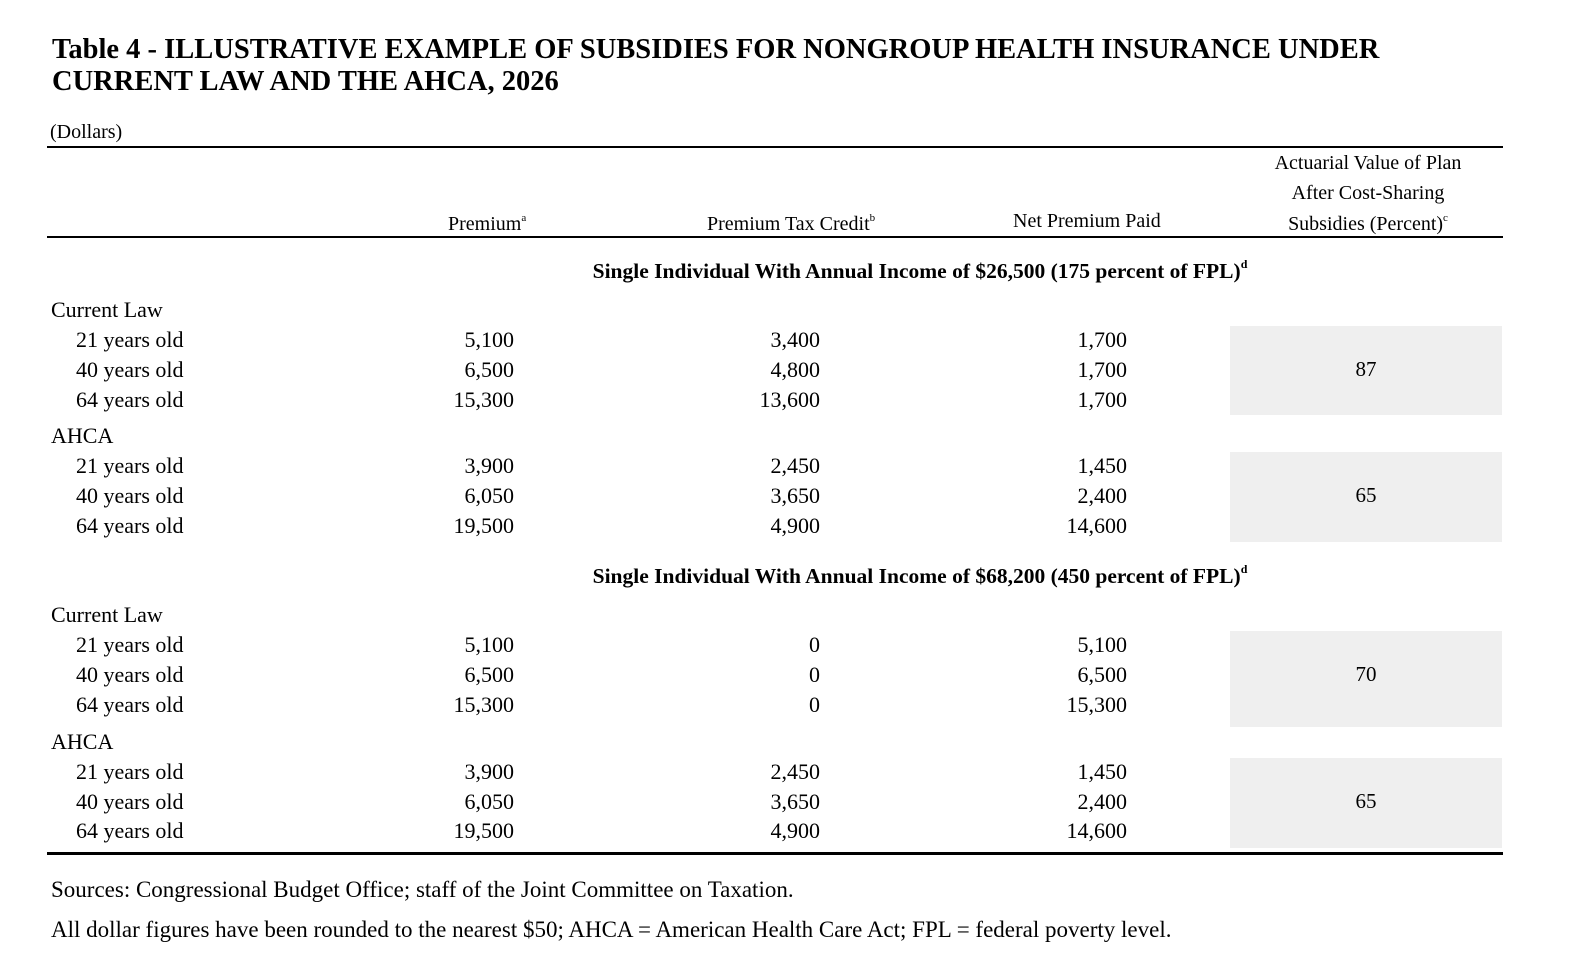 This screenshot has width=1584, height=972. I want to click on footnote-marker-b: b, so click(872, 218).